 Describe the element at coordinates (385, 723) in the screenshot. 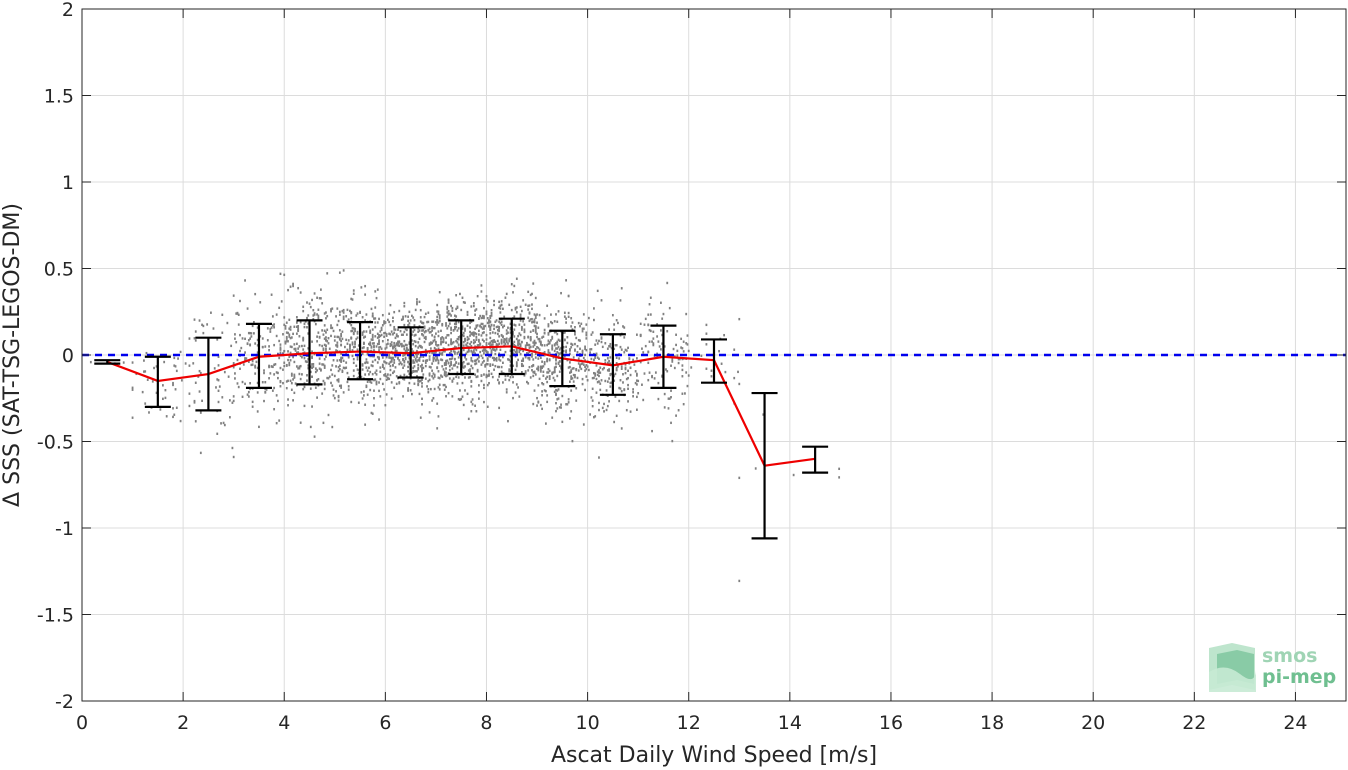

I see `x-tick-label: 6` at that location.